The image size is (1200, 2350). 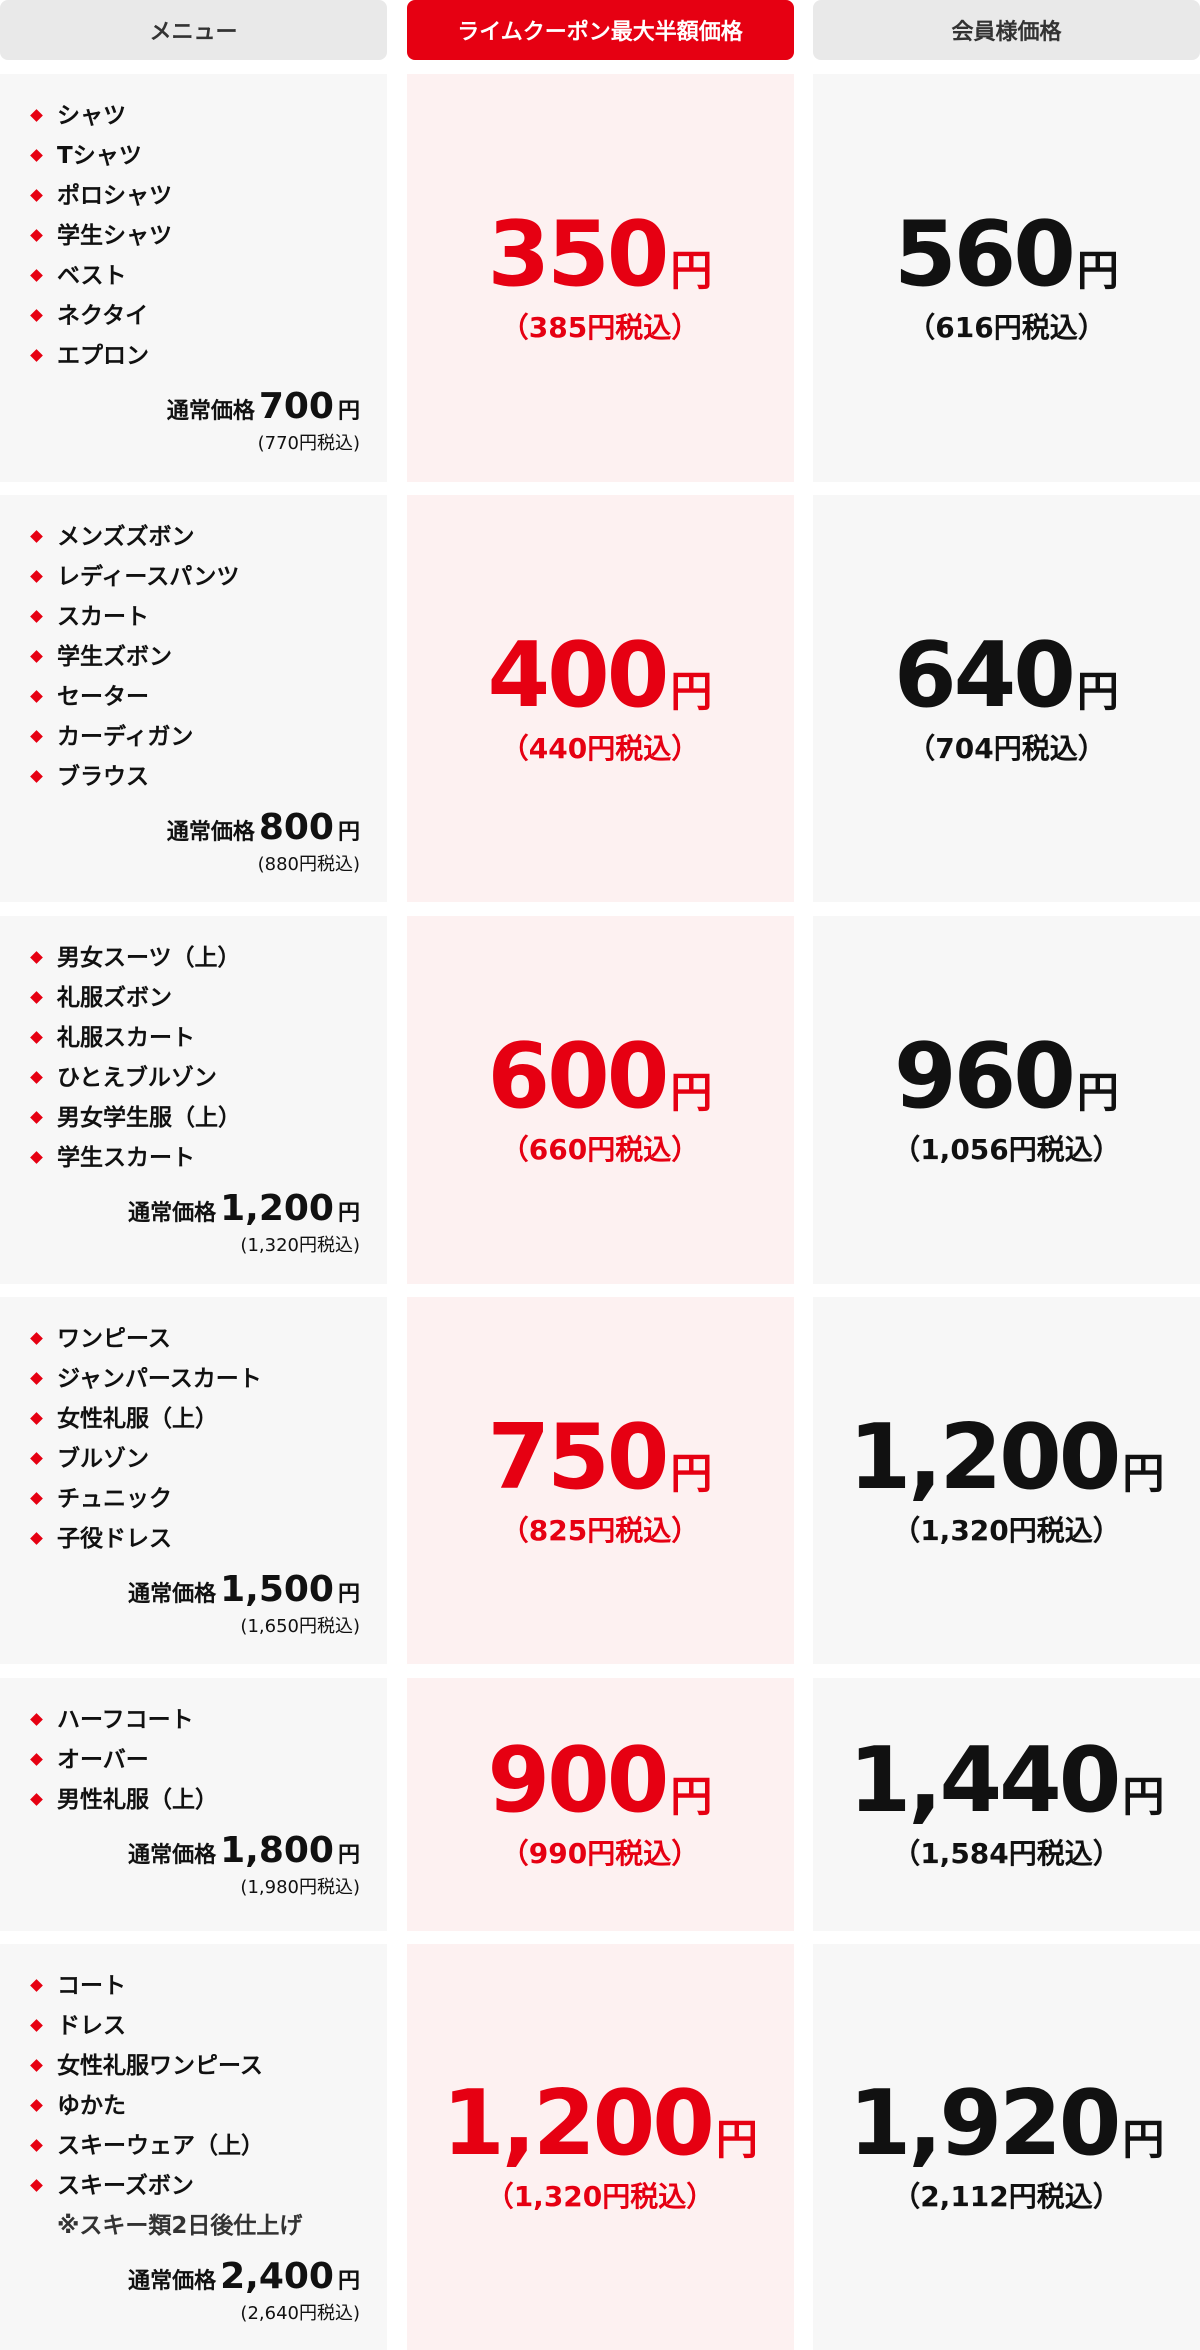 What do you see at coordinates (1007, 2124) in the screenshot?
I see `member-price: 1,920円` at bounding box center [1007, 2124].